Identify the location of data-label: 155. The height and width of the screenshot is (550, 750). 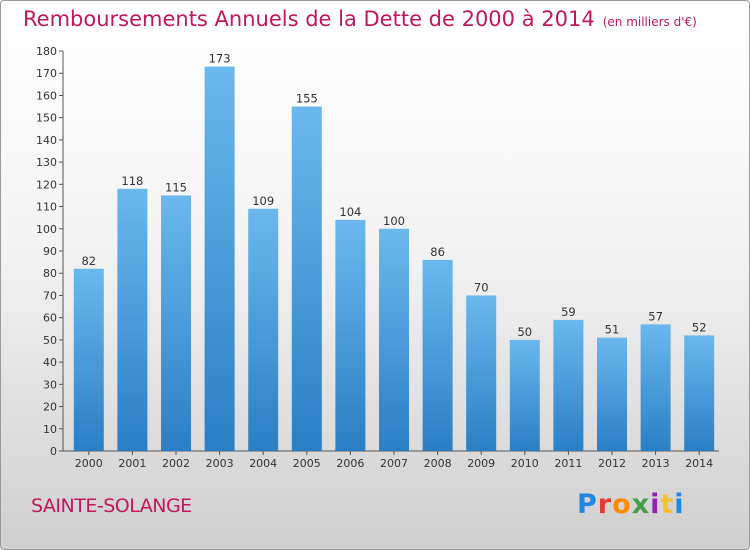
(307, 99).